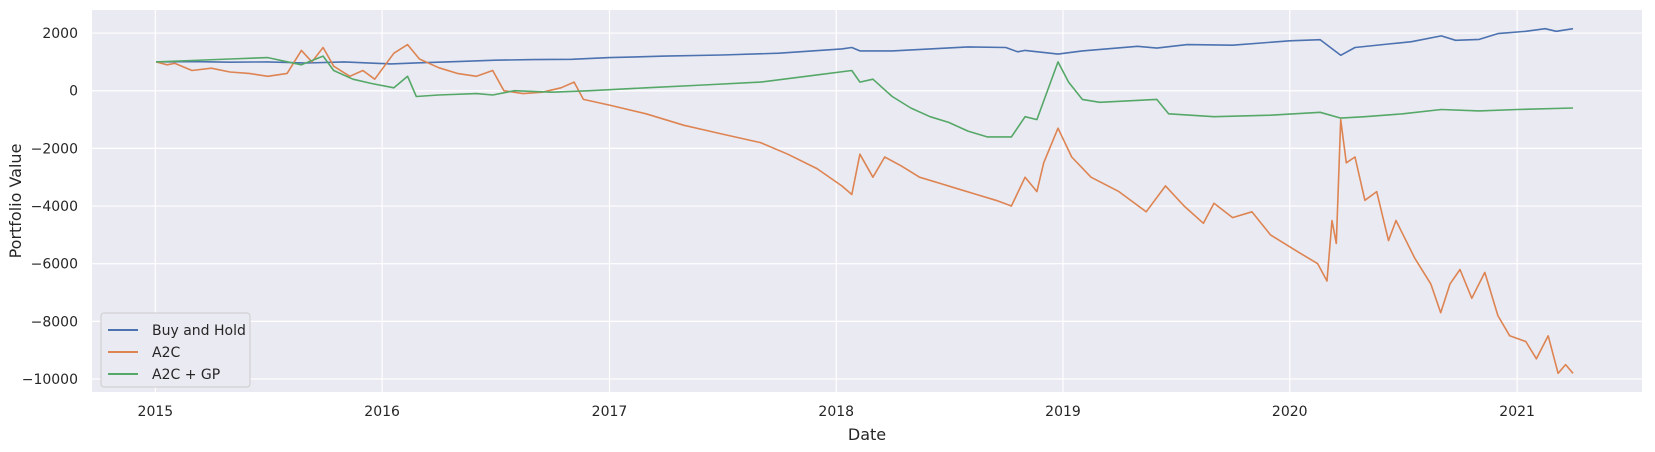  I want to click on legend-label-buy-and-hold: Buy and Hold, so click(199, 331).